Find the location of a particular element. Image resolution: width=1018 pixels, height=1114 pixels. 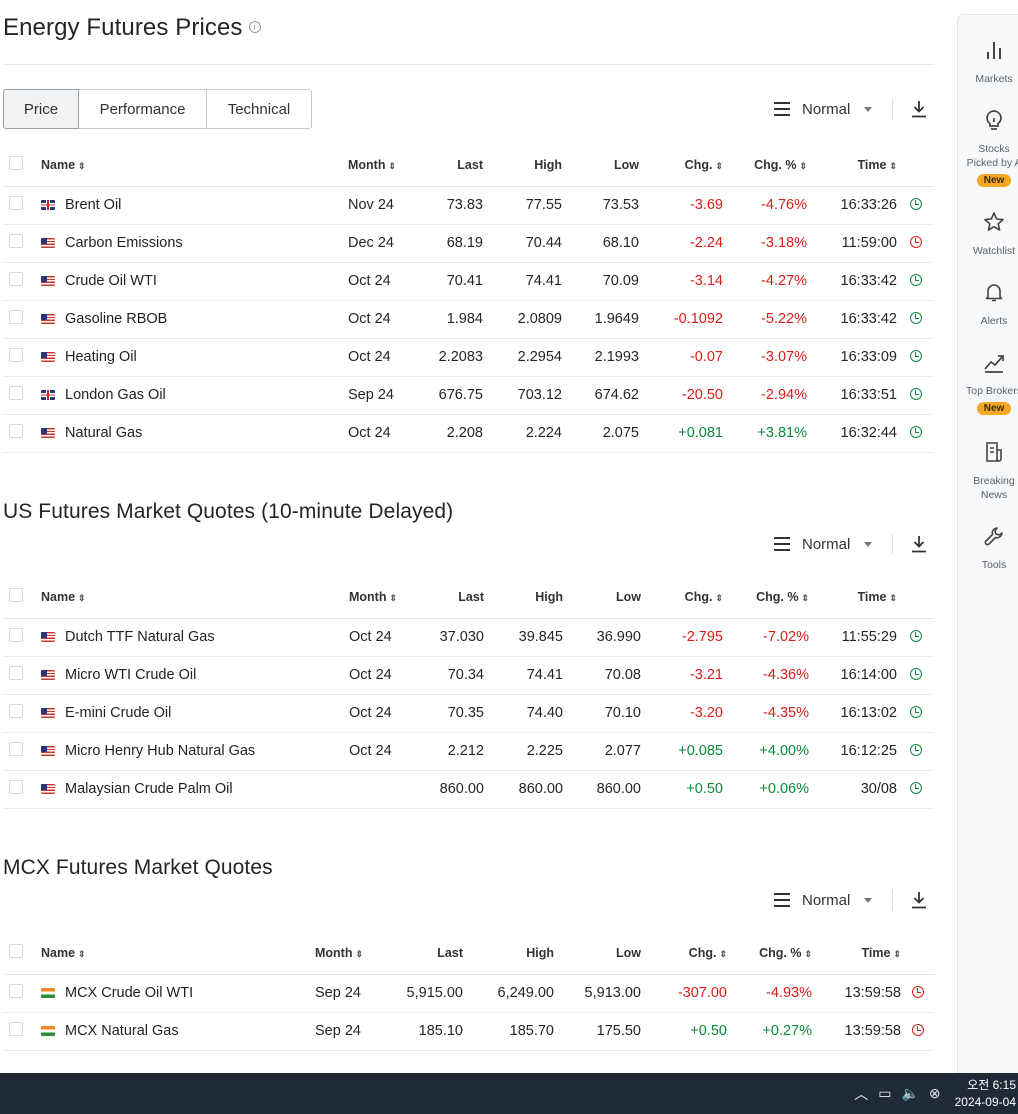

network-icon: ▭ is located at coordinates (885, 1093).